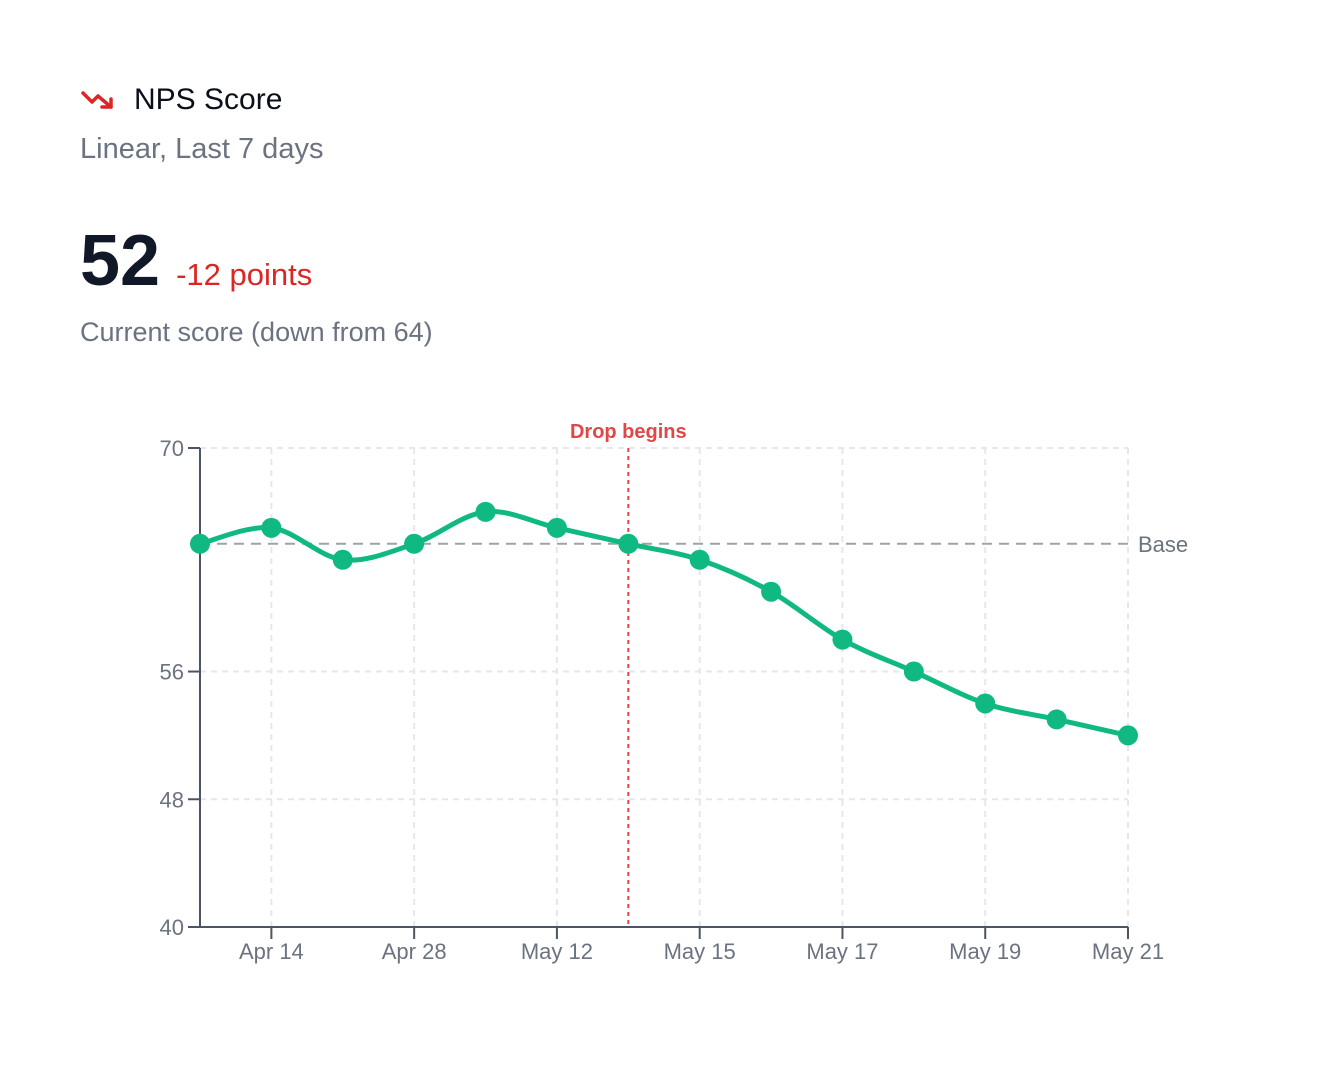 This screenshot has width=1320, height=1090. I want to click on metric-caption: Current score (down from 64), so click(256, 332).